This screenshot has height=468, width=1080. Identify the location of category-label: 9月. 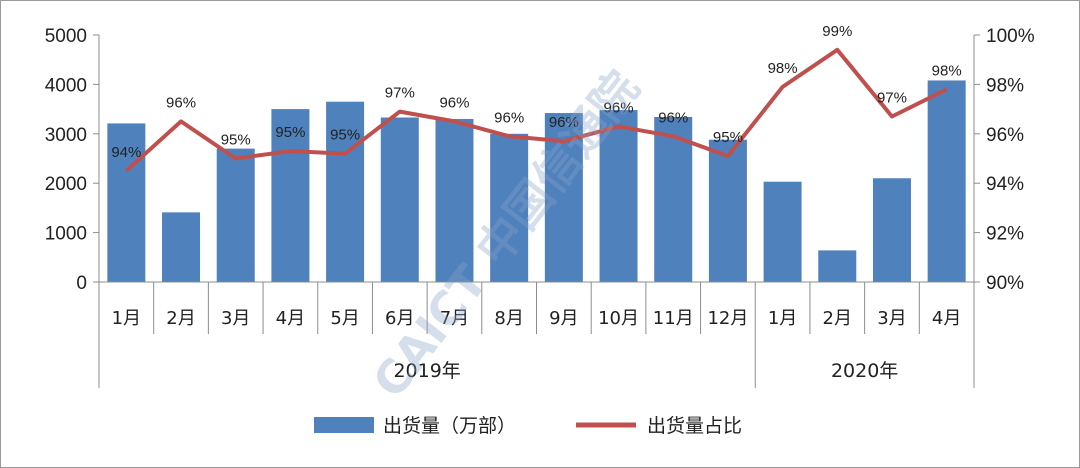
(563, 318).